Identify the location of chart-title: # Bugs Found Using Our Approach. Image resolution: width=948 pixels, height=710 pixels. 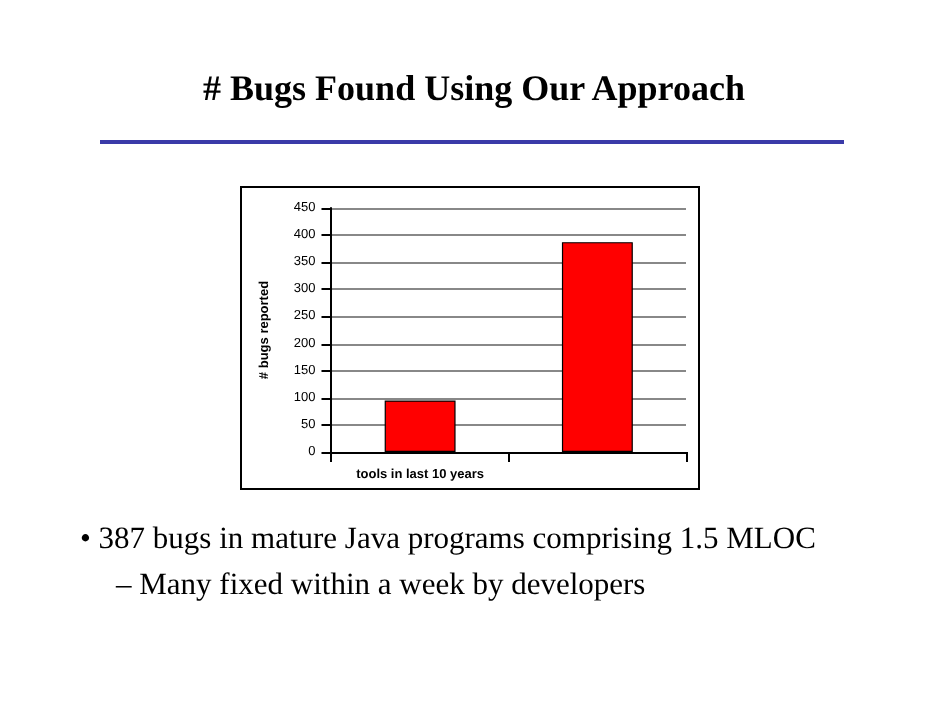
(474, 89).